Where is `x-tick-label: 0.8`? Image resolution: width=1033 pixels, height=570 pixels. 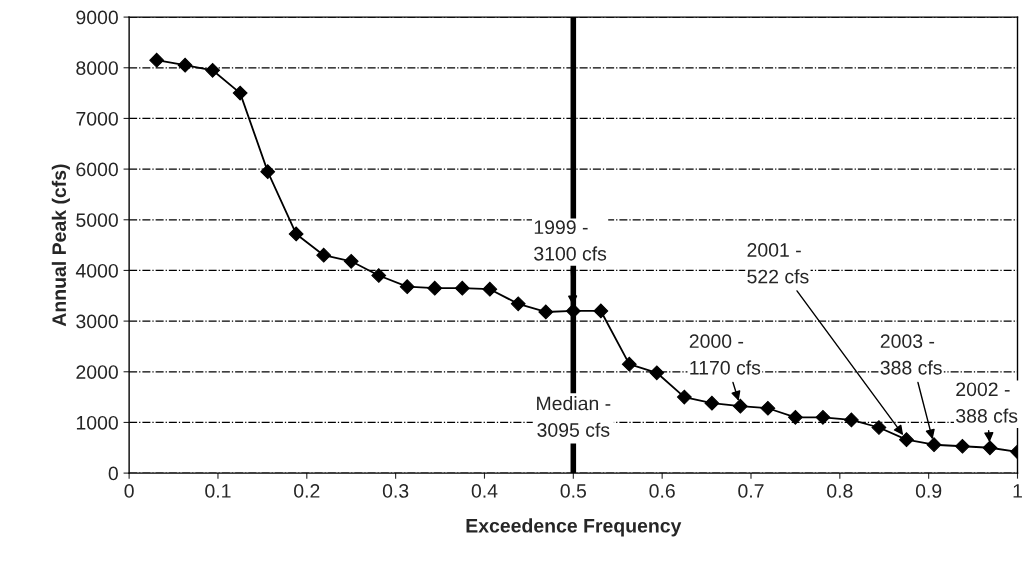 x-tick-label: 0.8 is located at coordinates (840, 491).